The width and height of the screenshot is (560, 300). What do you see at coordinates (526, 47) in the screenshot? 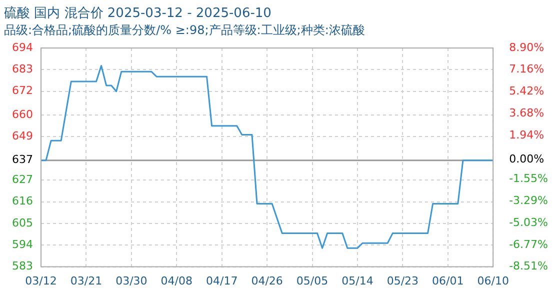
I see `y2-tick-label: 8.90%` at bounding box center [526, 47].